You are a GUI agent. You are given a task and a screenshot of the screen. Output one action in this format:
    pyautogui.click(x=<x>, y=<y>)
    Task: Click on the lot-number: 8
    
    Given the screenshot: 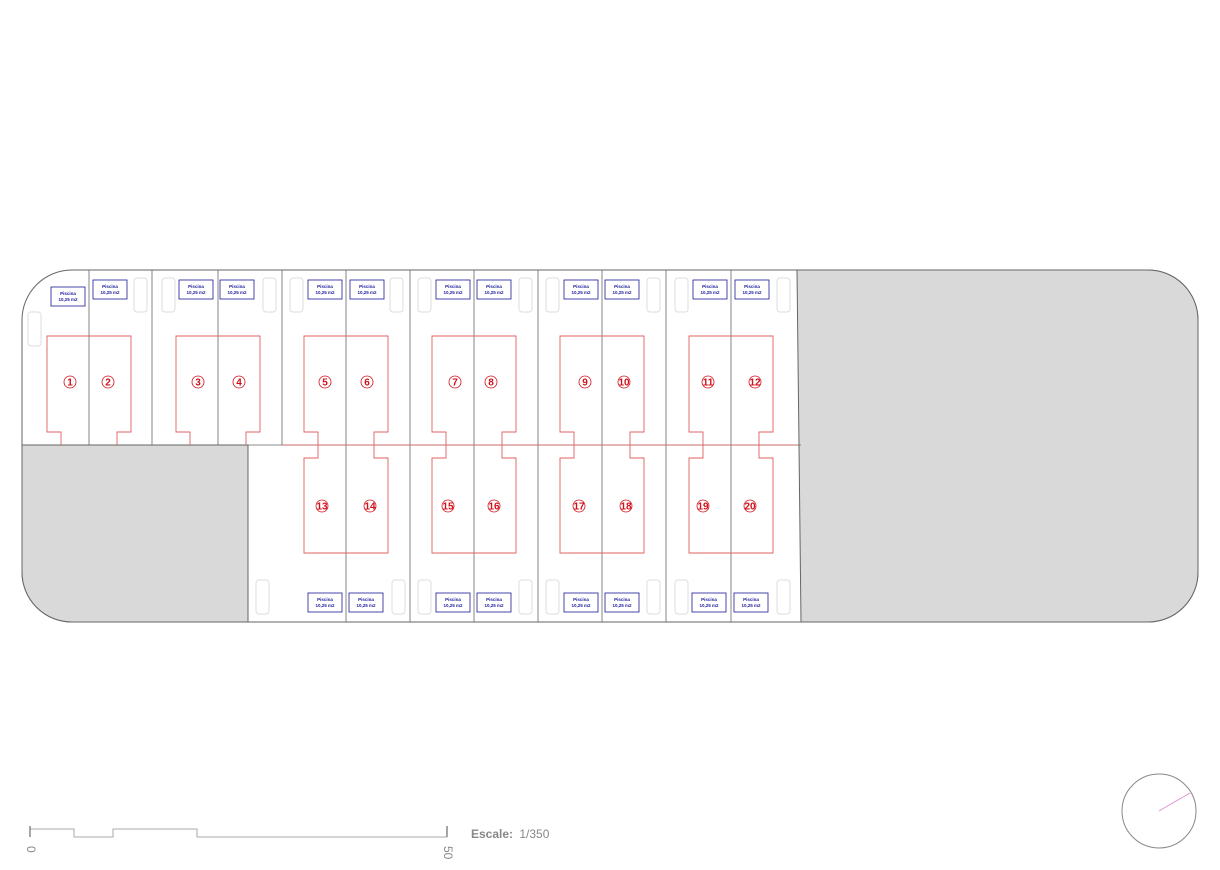 What is the action you would take?
    pyautogui.click(x=491, y=382)
    